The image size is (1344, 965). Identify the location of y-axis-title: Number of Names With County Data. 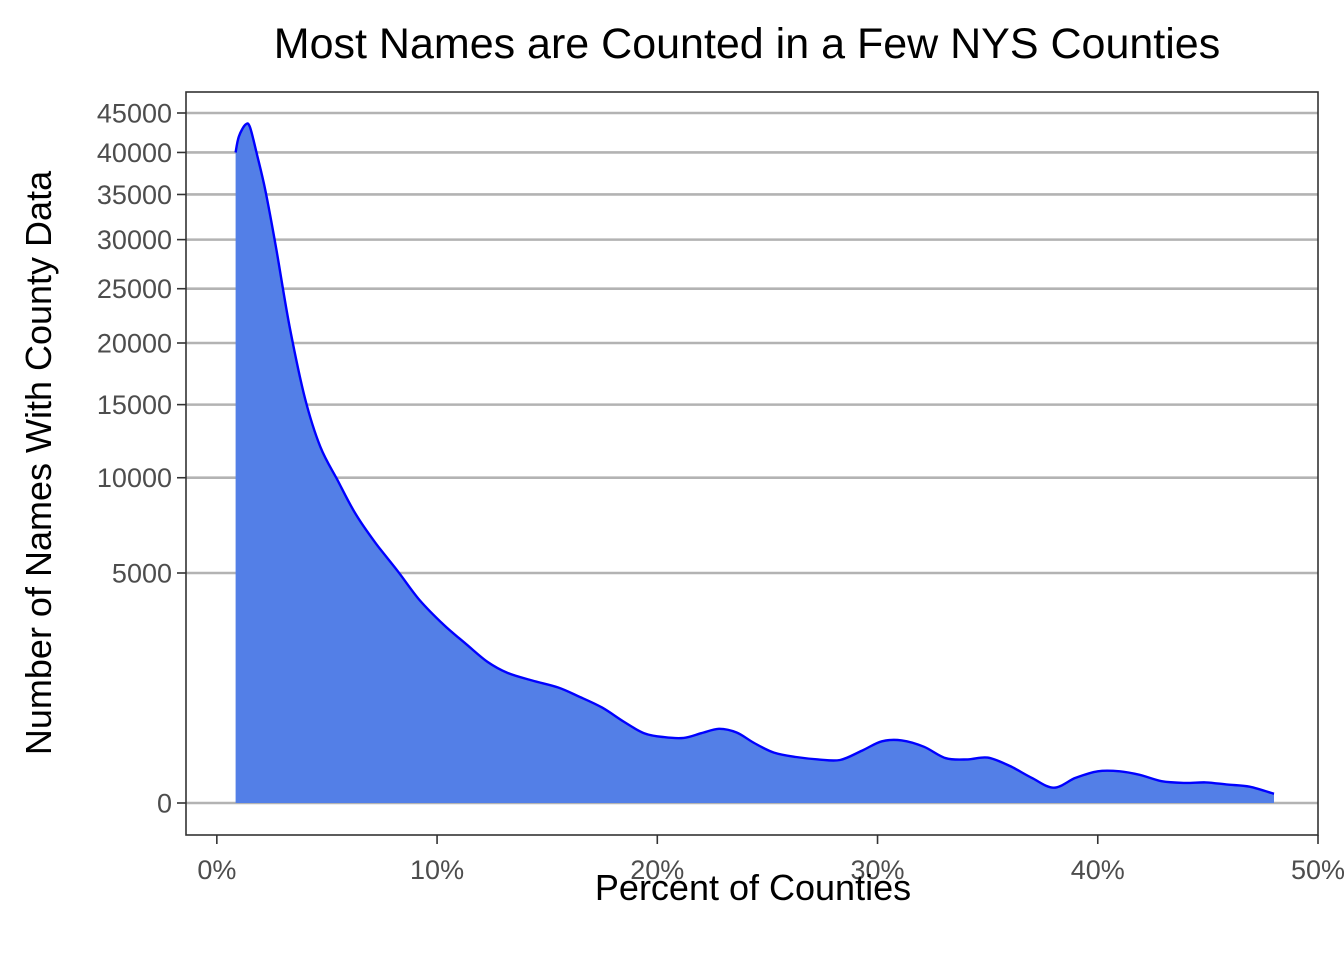
(38, 462).